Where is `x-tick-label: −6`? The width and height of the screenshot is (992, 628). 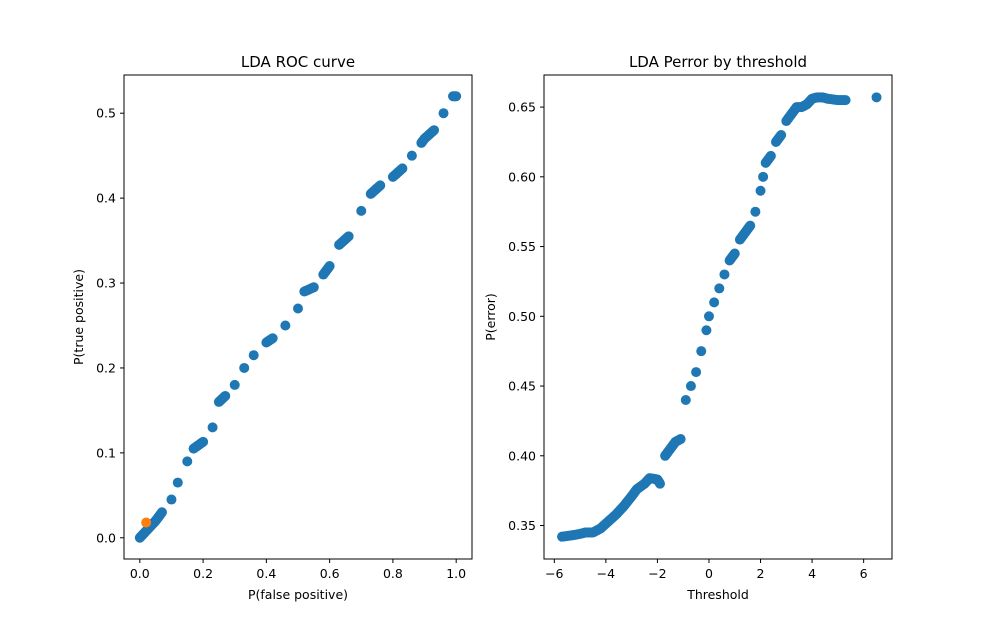 x-tick-label: −6 is located at coordinates (554, 573).